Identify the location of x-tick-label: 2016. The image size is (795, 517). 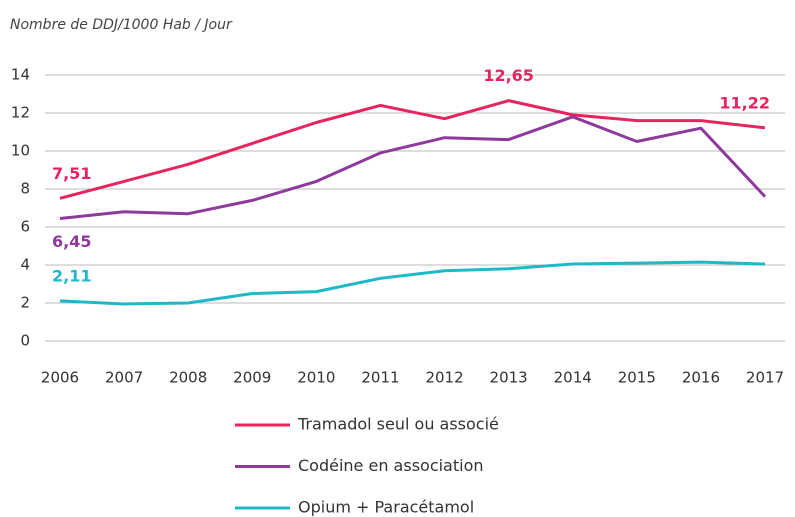
(701, 378).